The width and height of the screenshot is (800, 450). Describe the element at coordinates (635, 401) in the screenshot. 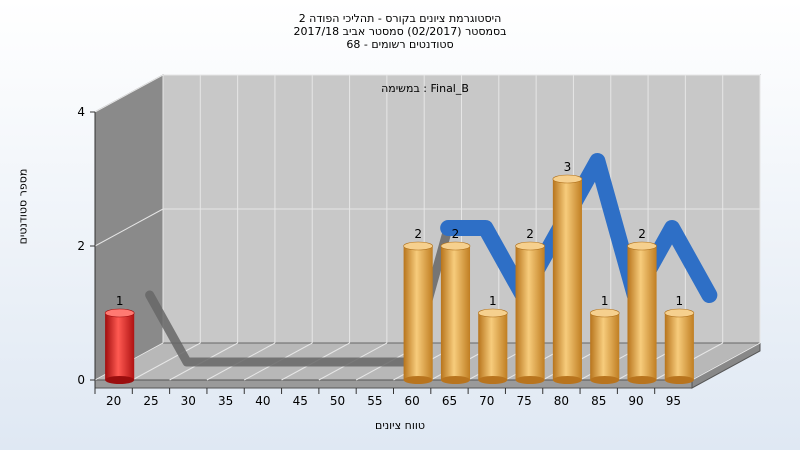

I see `x-tick-label: 90` at that location.